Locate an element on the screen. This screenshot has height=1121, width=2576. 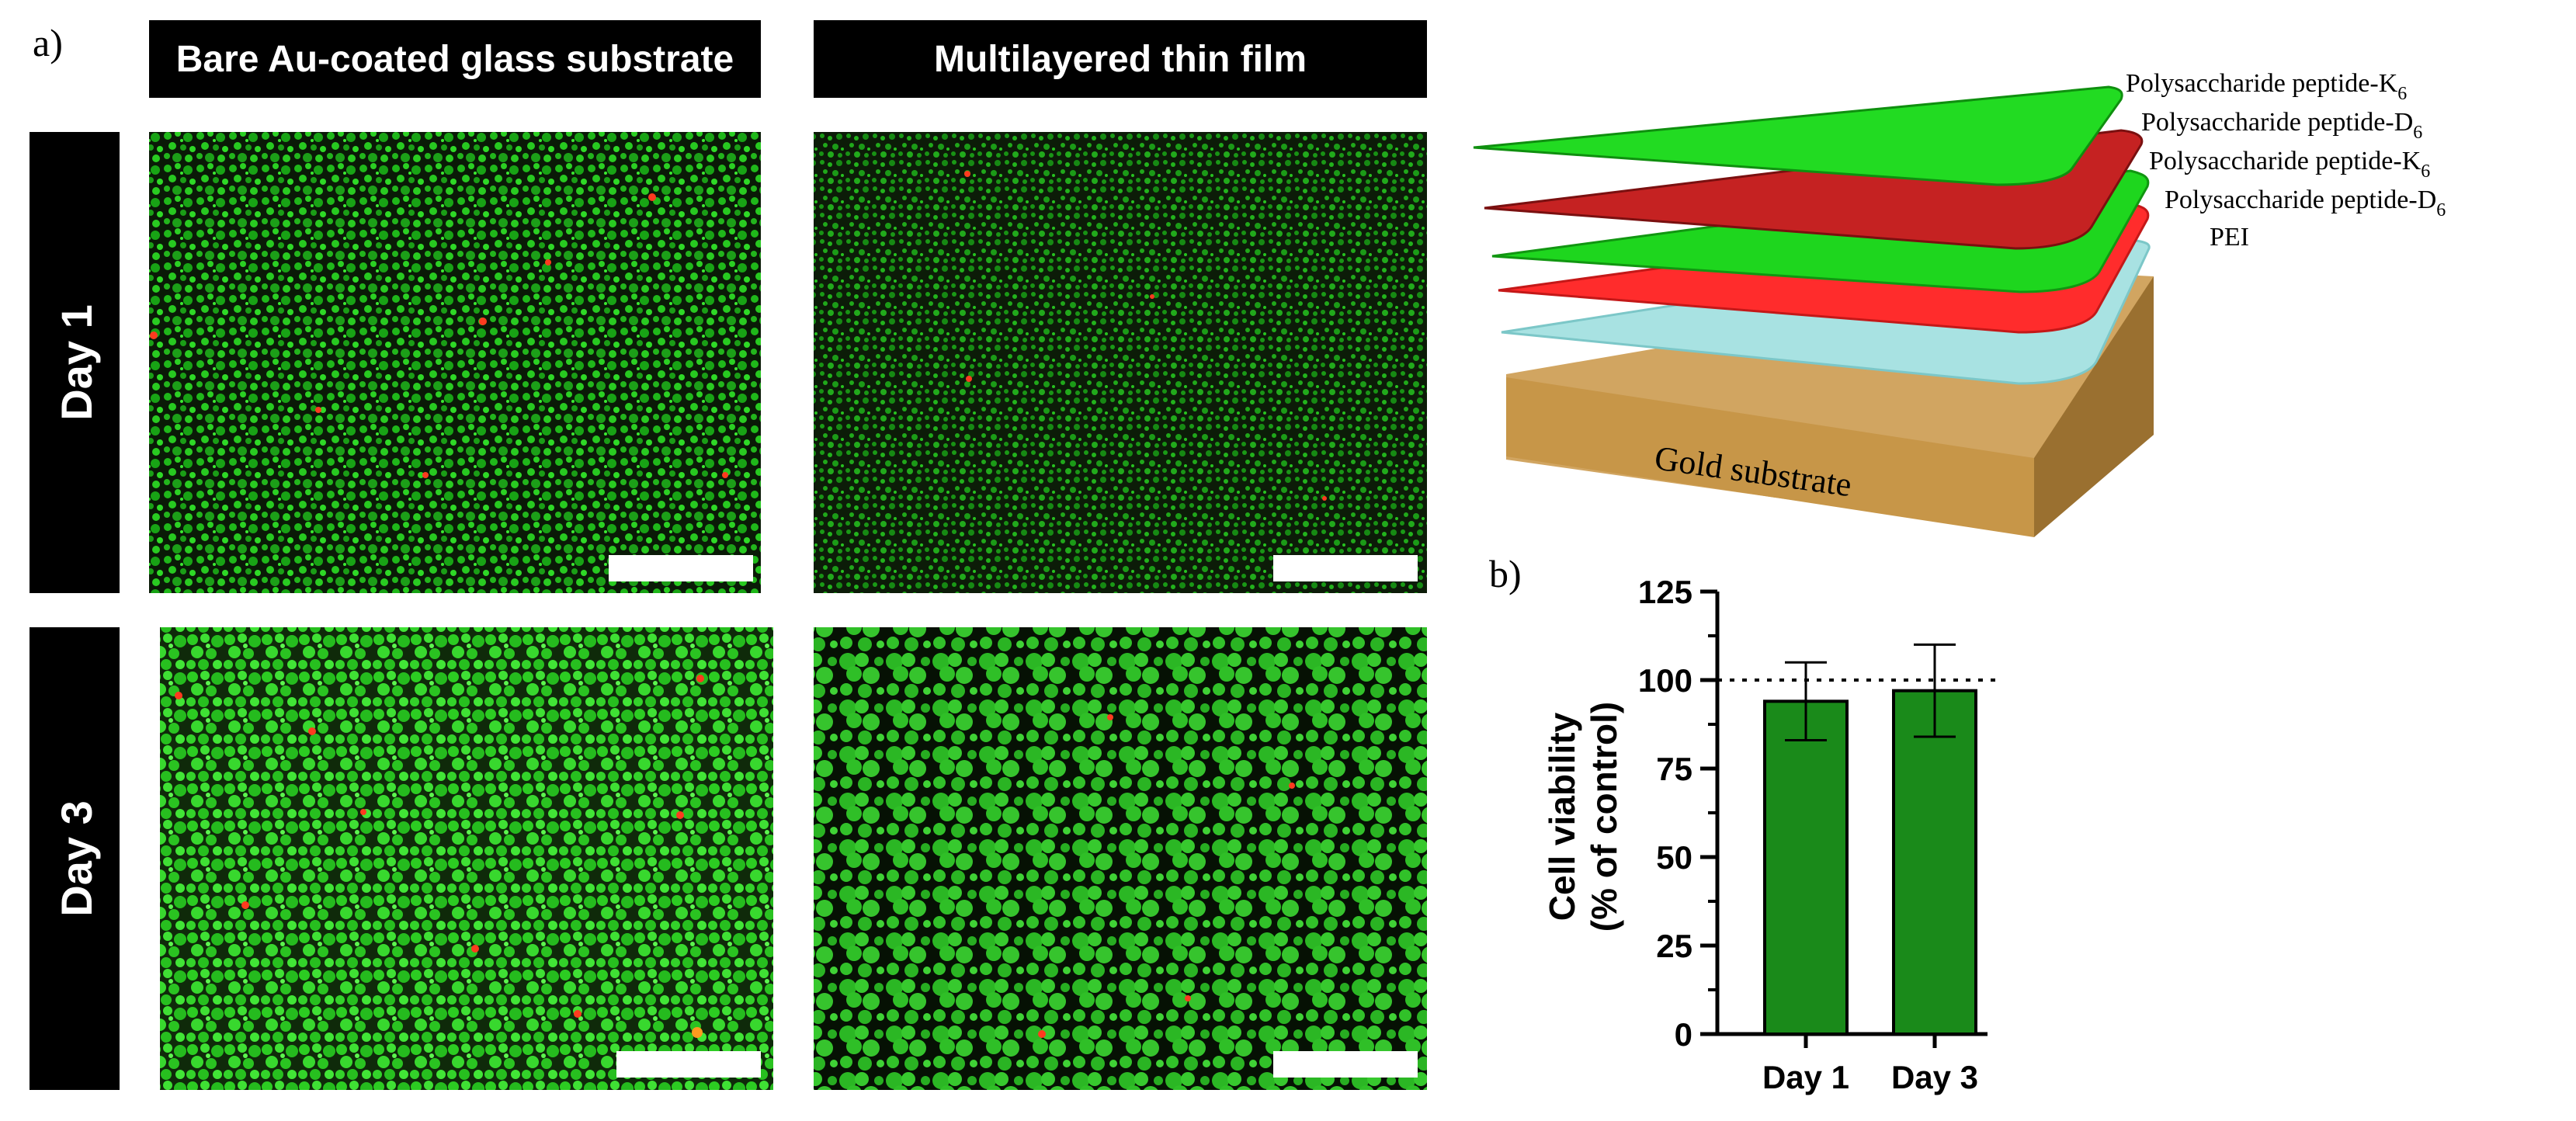
column-header-multilayer-label: Multilayered thin film is located at coordinates (1120, 59).